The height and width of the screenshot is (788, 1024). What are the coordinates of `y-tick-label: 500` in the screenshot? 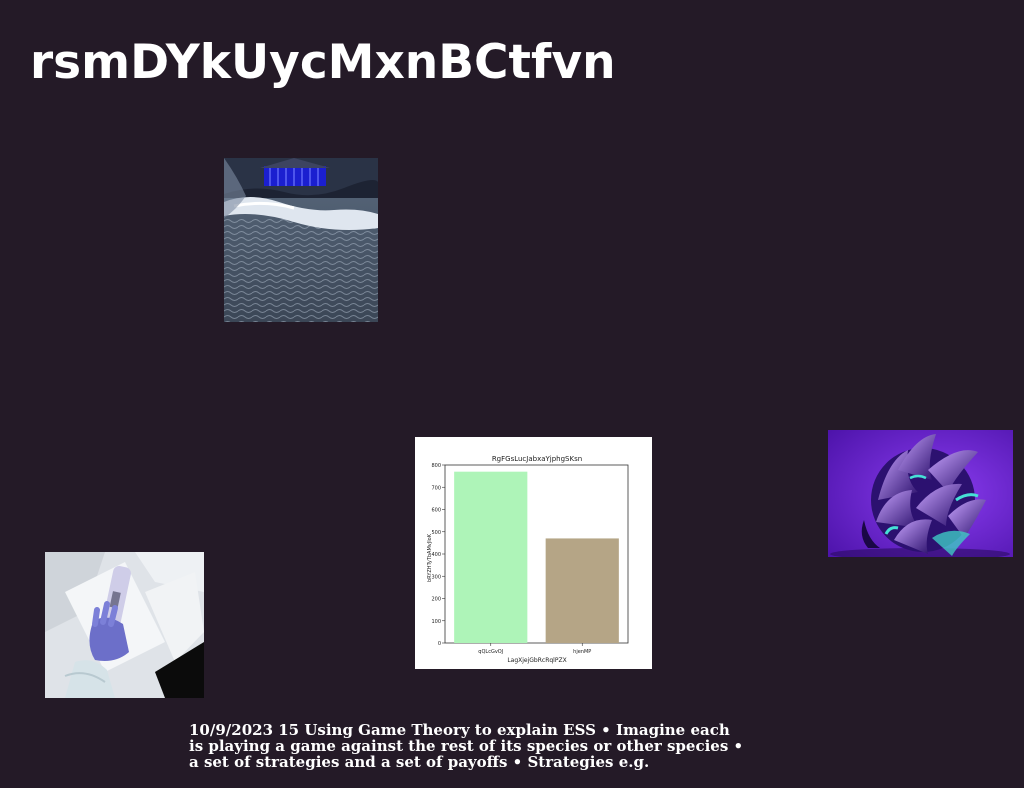 It's located at (436, 533).